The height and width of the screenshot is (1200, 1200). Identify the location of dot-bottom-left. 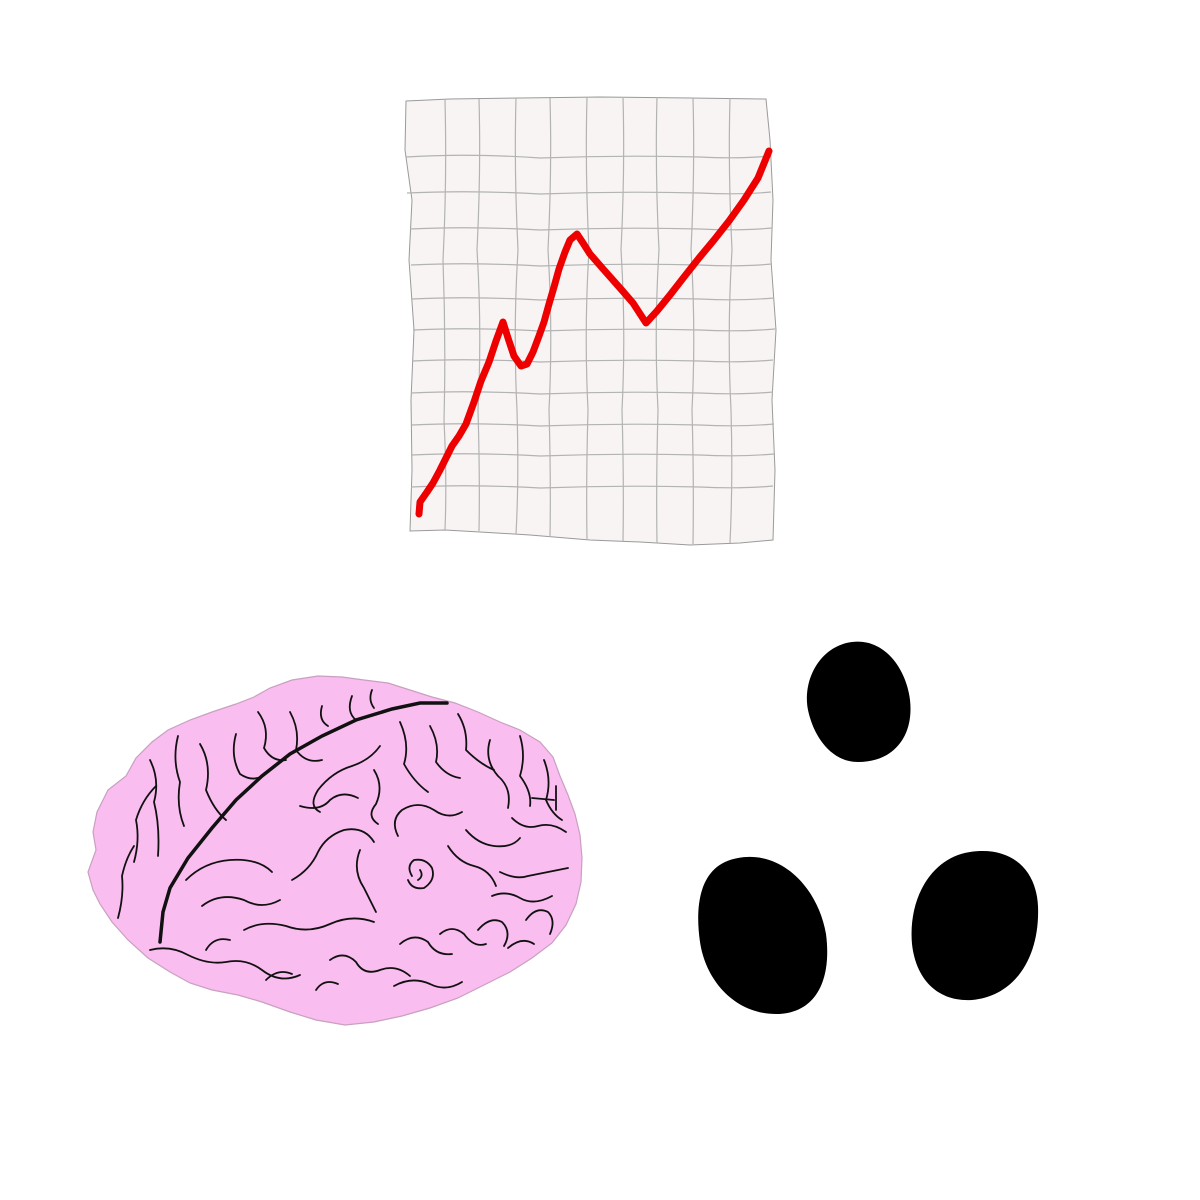
(763, 935).